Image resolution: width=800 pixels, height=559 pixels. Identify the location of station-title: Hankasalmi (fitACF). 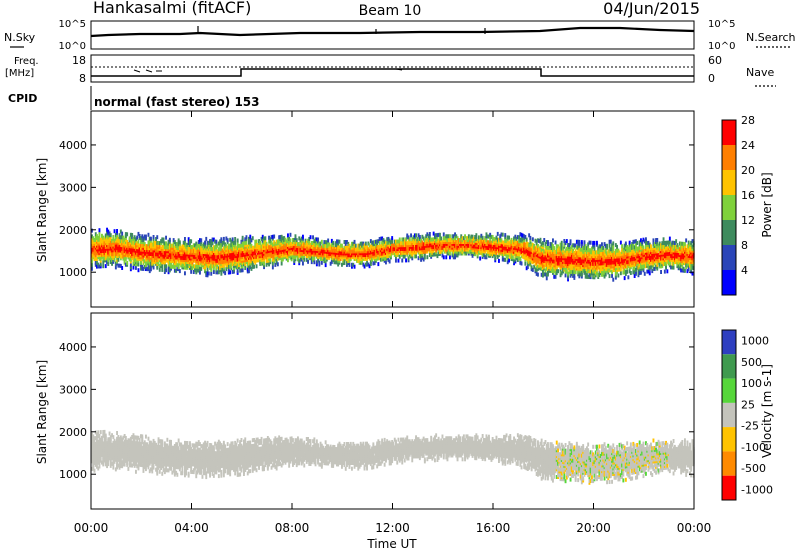
(172, 8).